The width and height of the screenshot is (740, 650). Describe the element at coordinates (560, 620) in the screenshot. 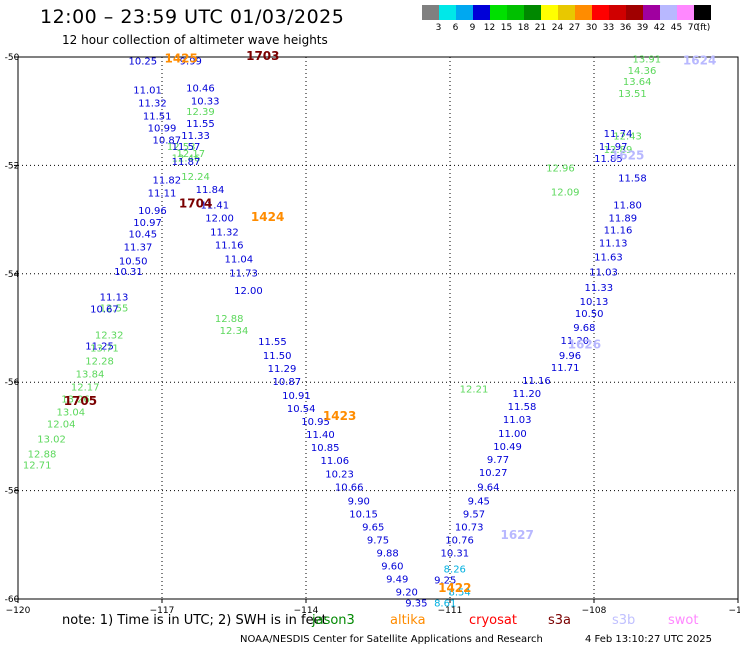

I see `satellite-s3a-label: s3a` at that location.